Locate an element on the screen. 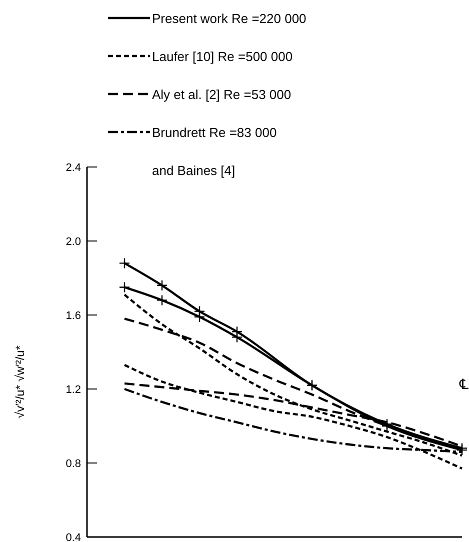 The height and width of the screenshot is (542, 469). legend-label: Present work Re =220 000 is located at coordinates (229, 18).